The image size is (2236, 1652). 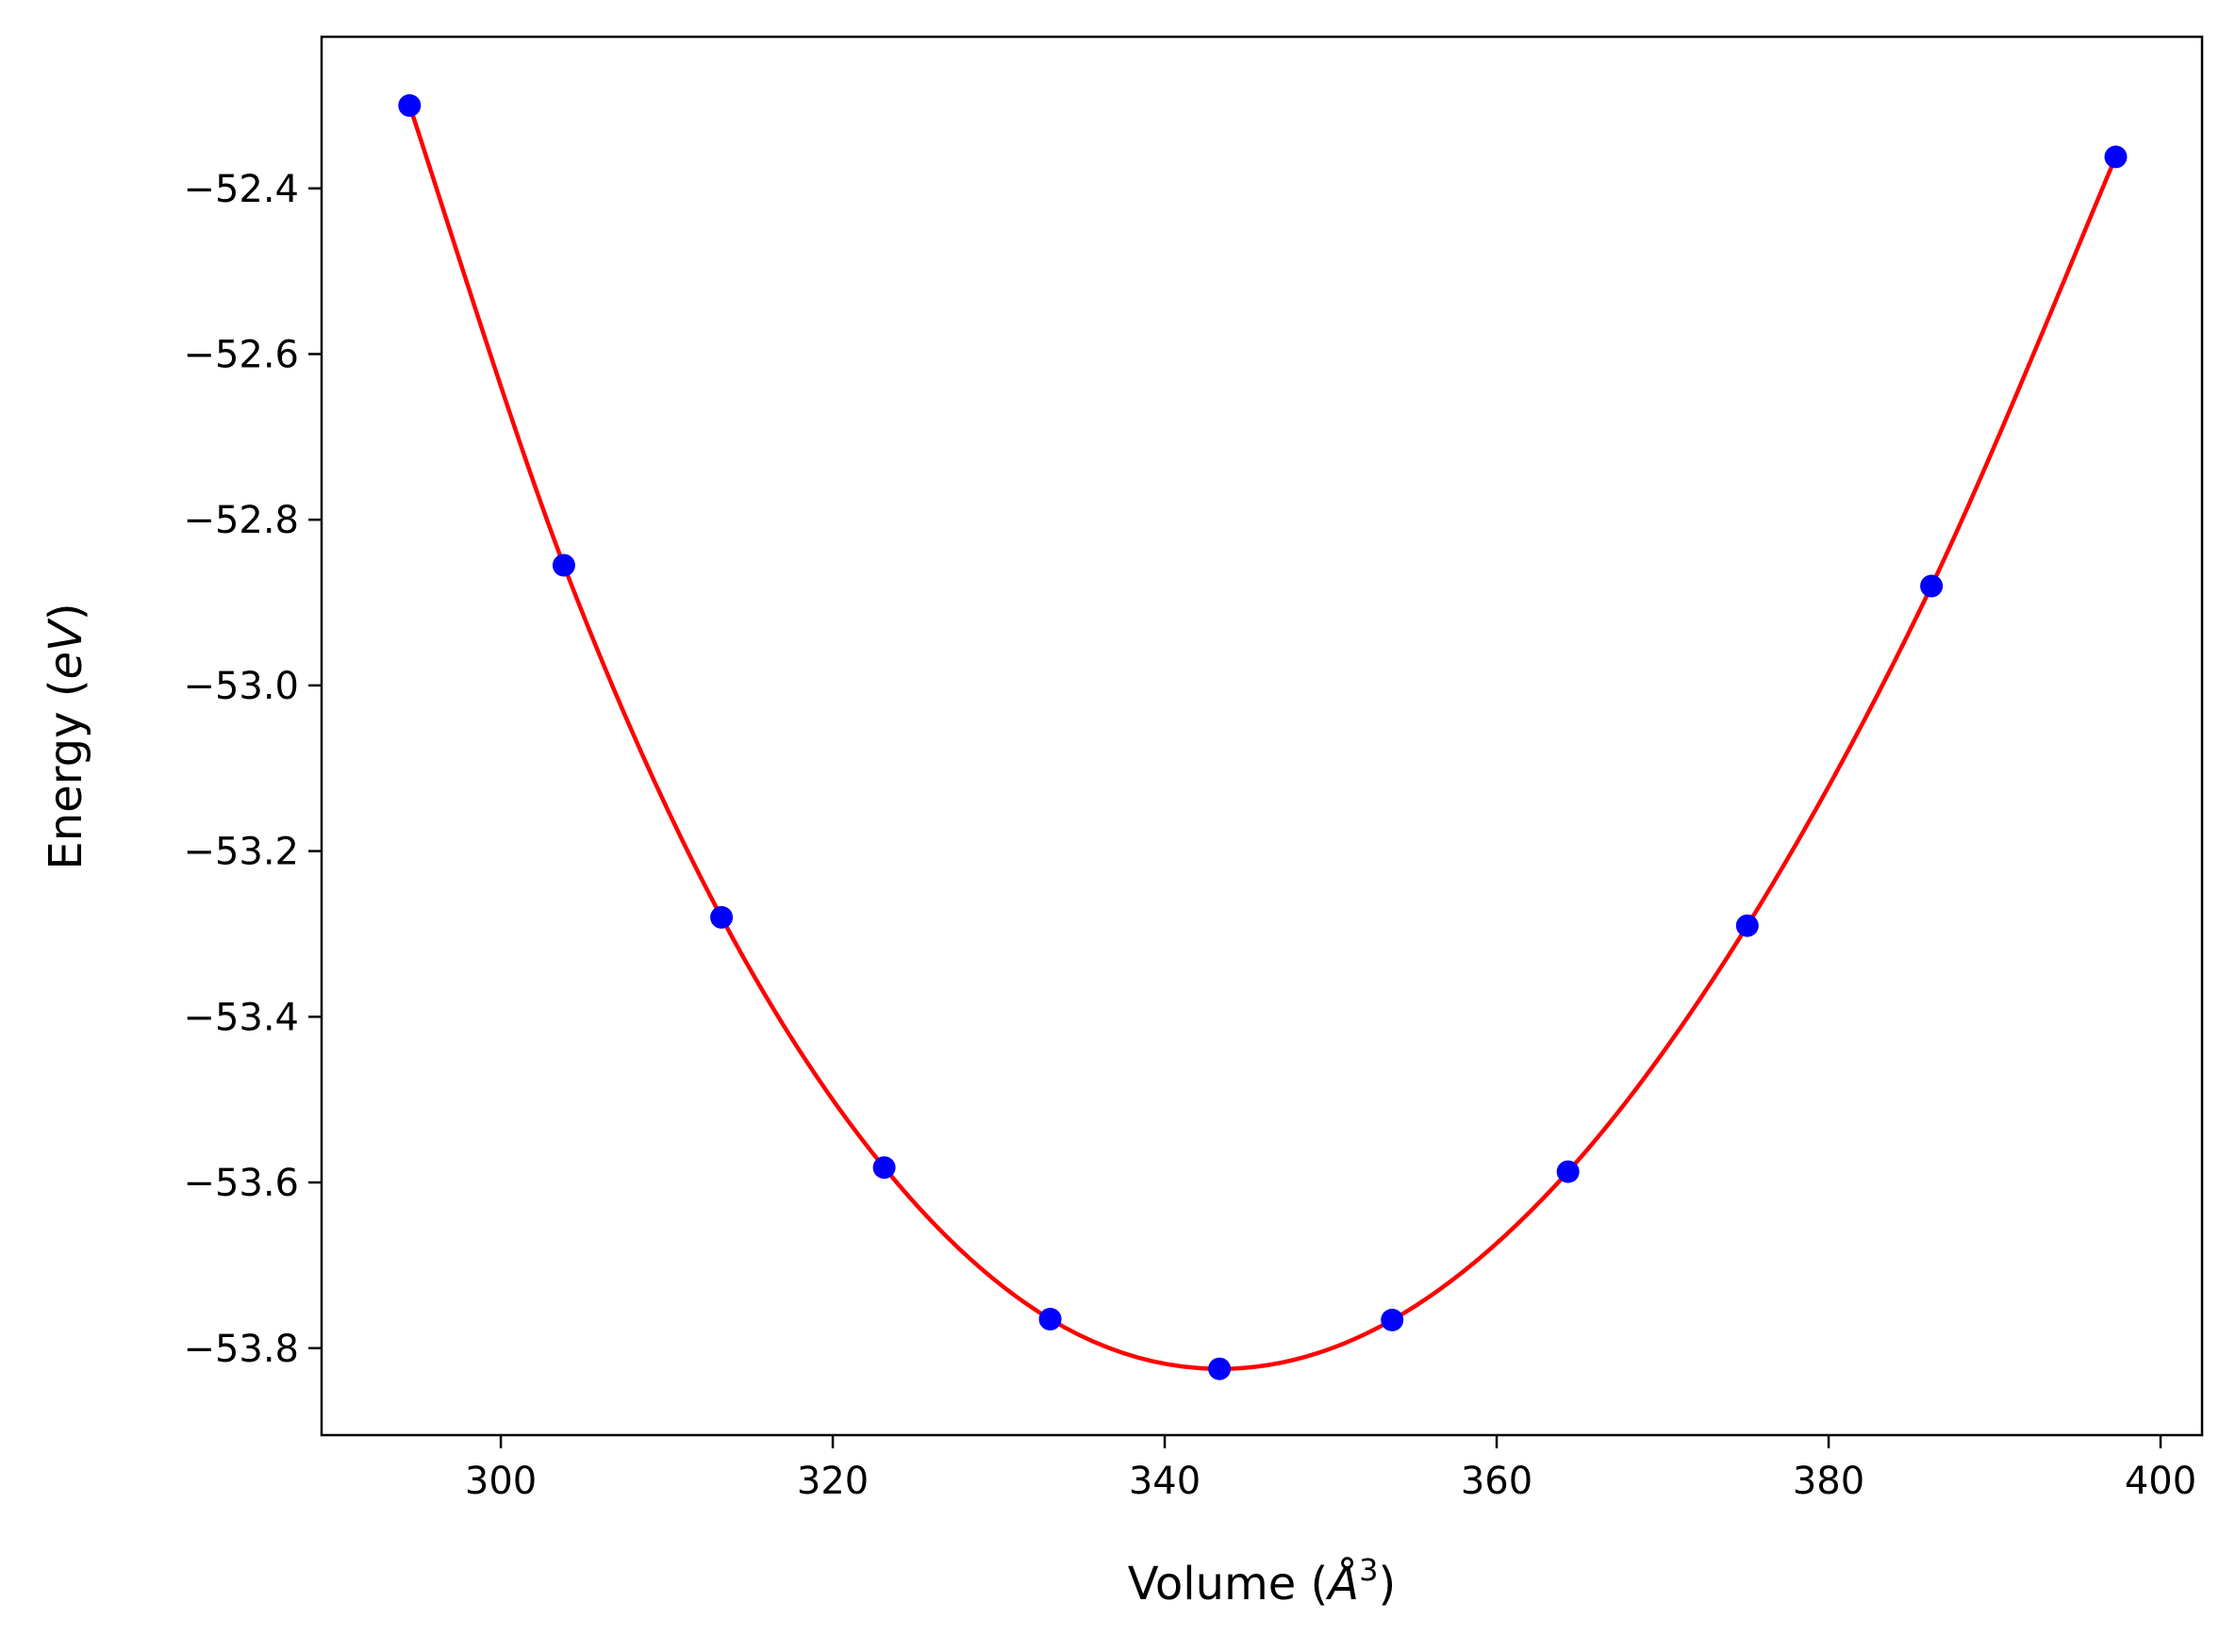 I want to click on x-axis-label: Volume (Å3), so click(x=1262, y=1581).